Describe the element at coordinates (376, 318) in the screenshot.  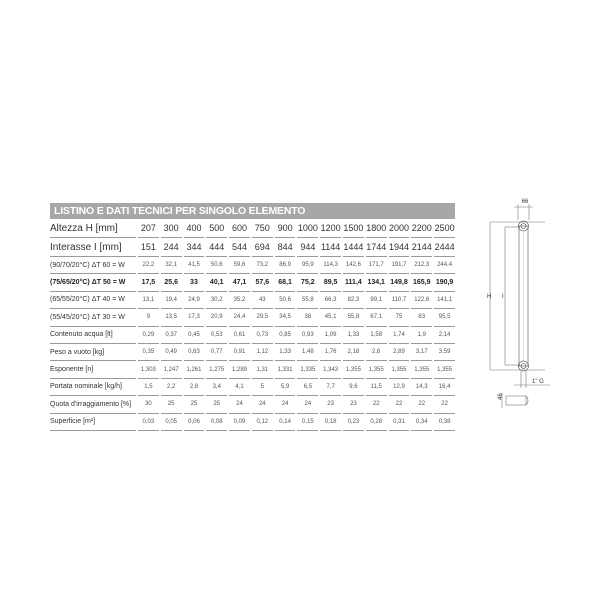
I see `table-cell: 67,1` at that location.